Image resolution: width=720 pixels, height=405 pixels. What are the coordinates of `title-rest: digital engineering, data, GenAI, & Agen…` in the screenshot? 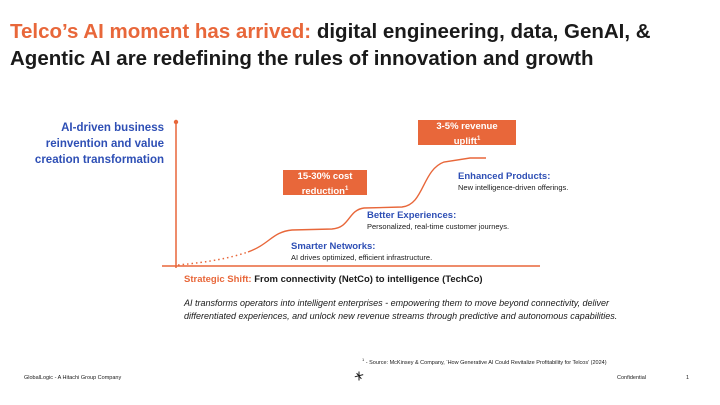 It's located at (330, 45).